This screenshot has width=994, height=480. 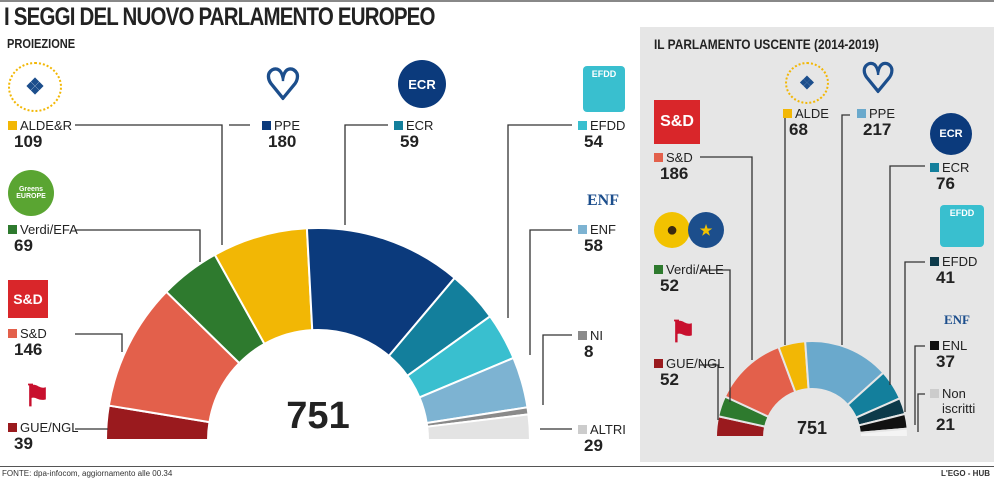 I want to click on ppe-heart-logo-outgoing: ♡, so click(x=878, y=79).